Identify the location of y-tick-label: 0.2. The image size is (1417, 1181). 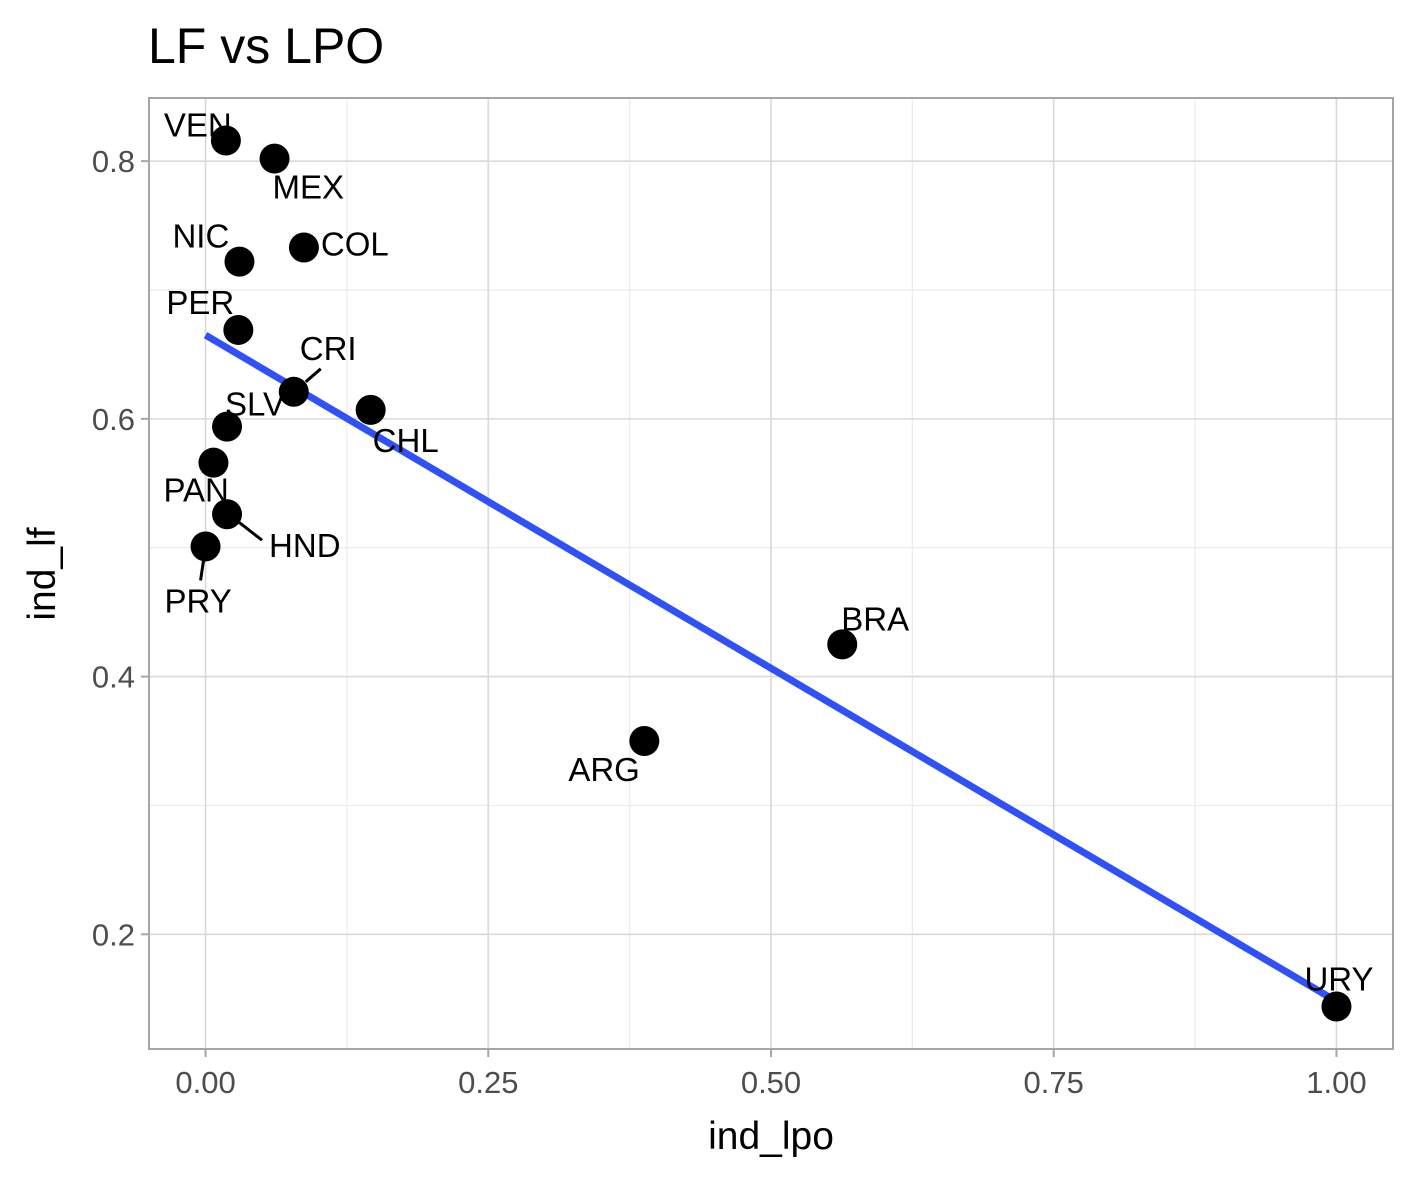
(113, 934).